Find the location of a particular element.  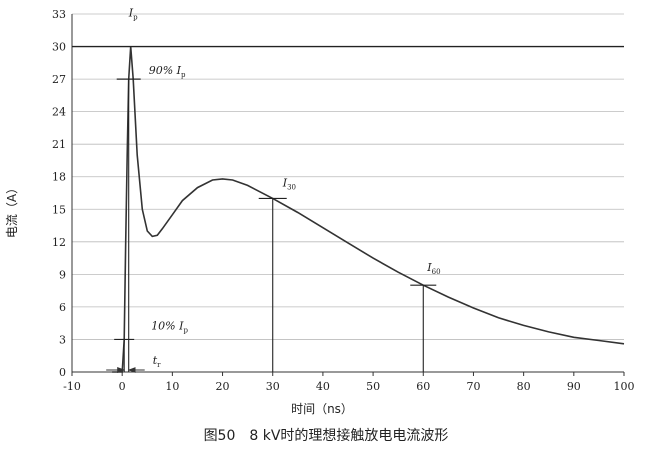

y-tick-label: 30 is located at coordinates (59, 47).